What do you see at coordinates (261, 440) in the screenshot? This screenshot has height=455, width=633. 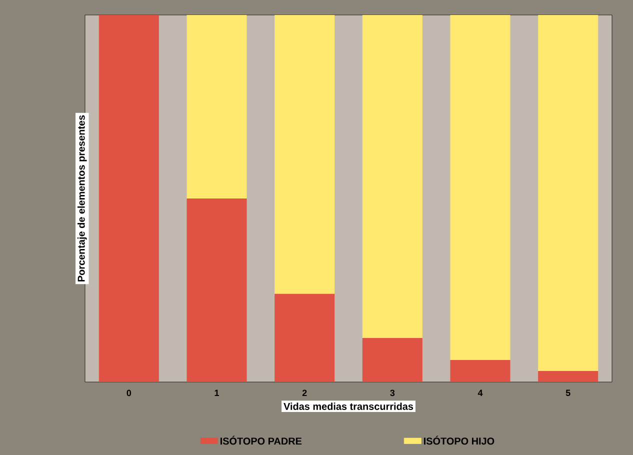 I see `legend-label: ISÓTOPO PADRE` at bounding box center [261, 440].